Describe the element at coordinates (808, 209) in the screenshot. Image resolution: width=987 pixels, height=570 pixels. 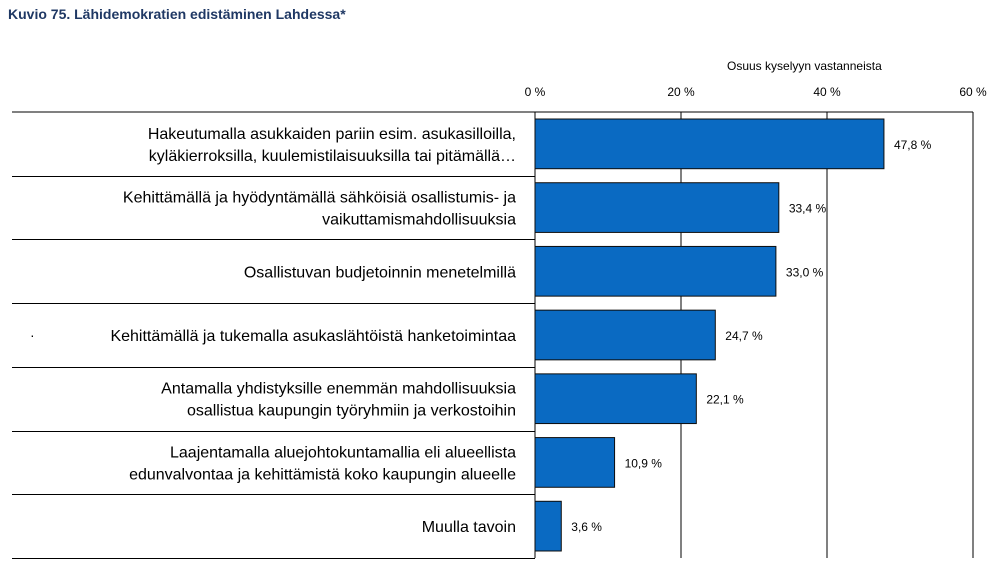
I see `value-label-2: 33,4 %` at that location.